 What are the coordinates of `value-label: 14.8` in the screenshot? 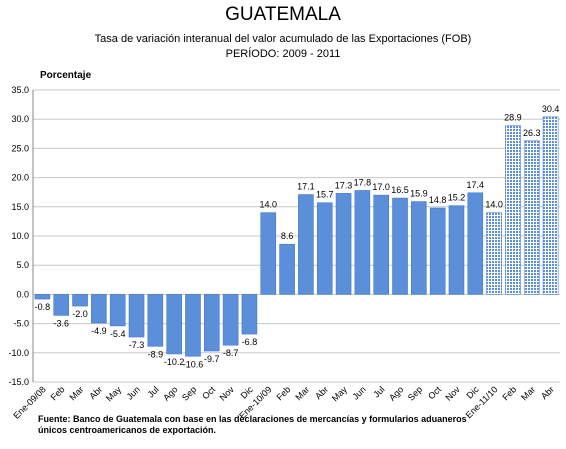 It's located at (438, 200).